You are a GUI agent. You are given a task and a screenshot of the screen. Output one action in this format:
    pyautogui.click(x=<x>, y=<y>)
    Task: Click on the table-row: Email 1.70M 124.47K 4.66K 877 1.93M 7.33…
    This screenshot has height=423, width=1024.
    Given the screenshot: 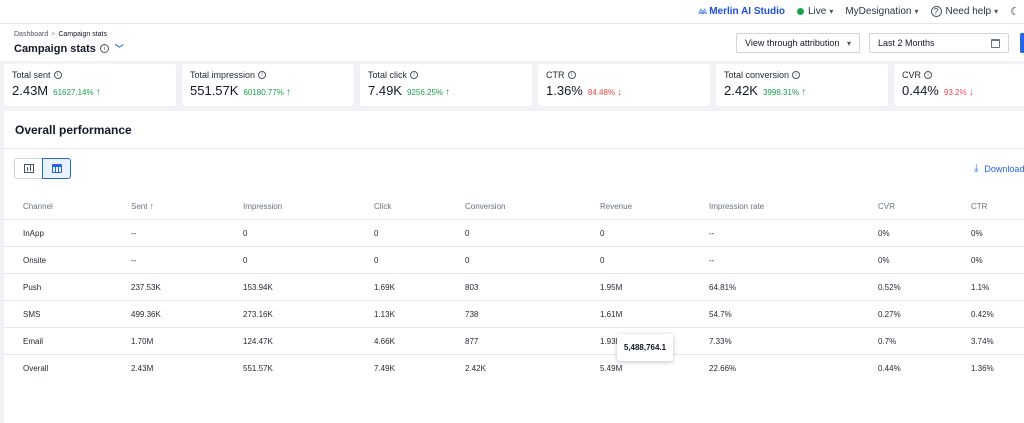 What is the action you would take?
    pyautogui.click(x=514, y=341)
    